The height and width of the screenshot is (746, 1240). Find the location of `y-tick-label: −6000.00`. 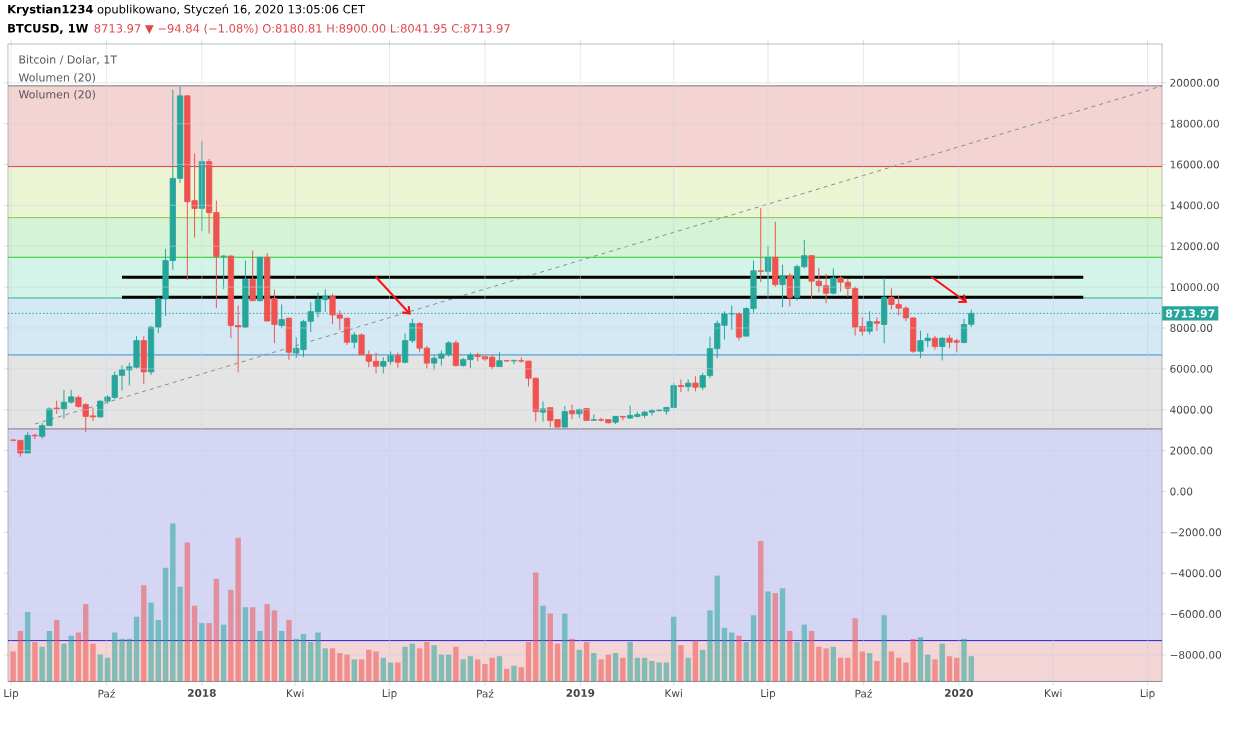

y-tick-label: −6000.00 is located at coordinates (1196, 613).